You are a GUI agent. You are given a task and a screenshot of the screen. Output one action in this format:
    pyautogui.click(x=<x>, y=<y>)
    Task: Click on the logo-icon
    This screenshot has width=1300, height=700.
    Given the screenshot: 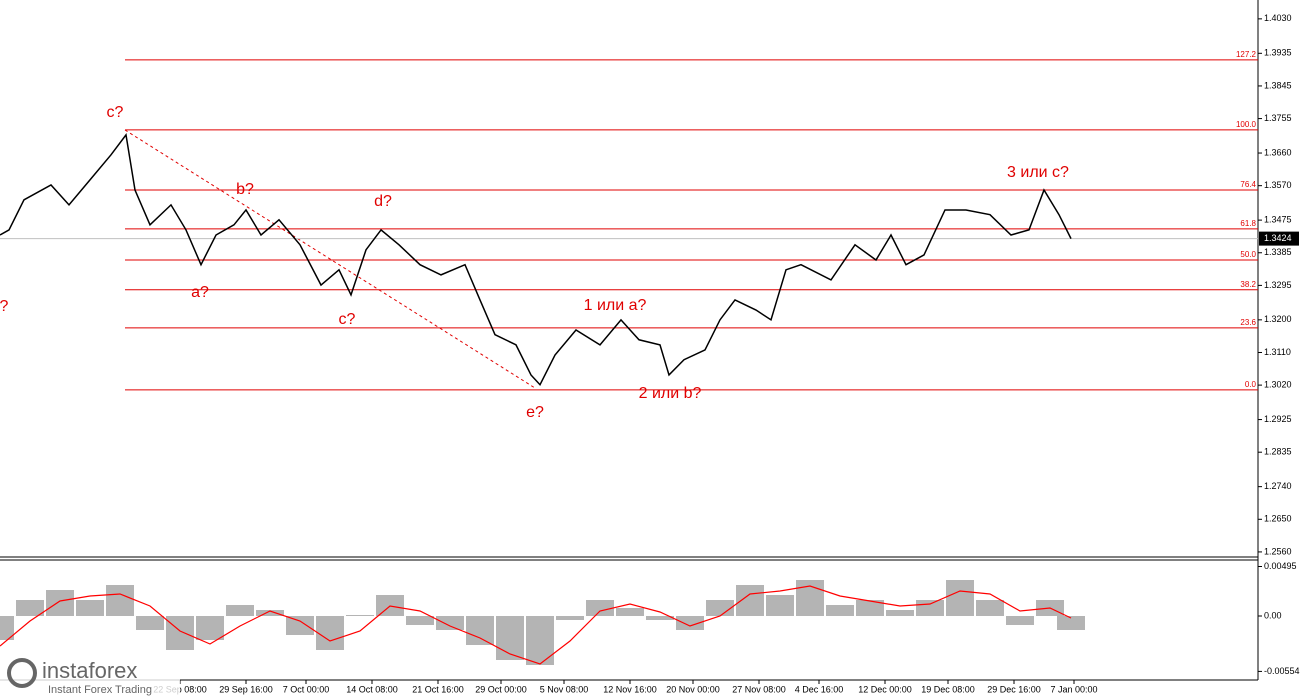 What is the action you would take?
    pyautogui.click(x=22, y=673)
    